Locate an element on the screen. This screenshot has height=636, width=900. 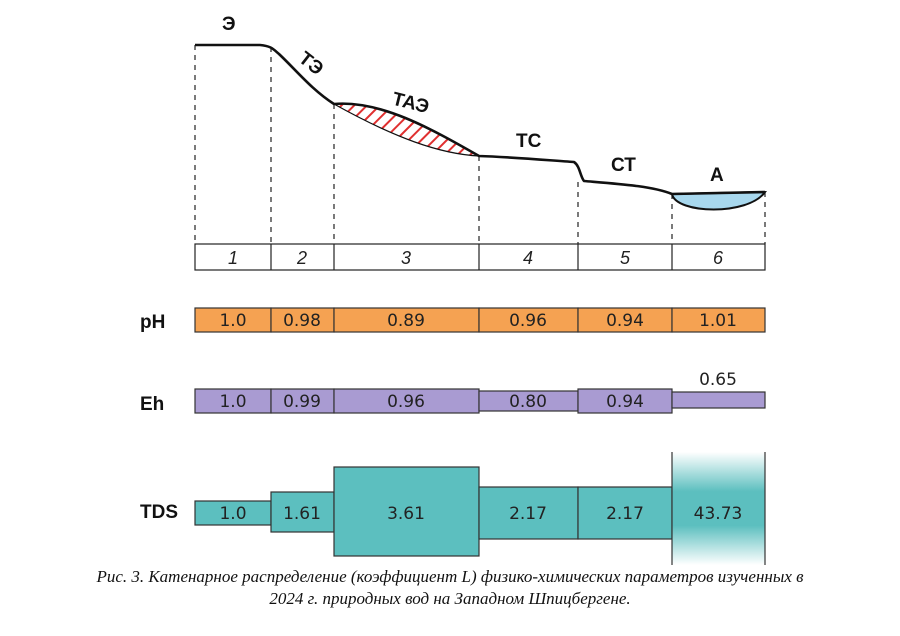
ph-value: 1.0 is located at coordinates (232, 321).